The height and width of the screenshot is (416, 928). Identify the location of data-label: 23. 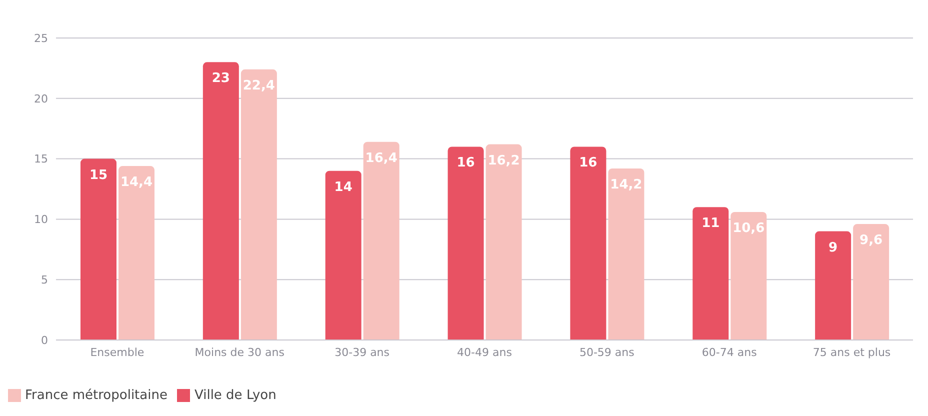
(221, 78).